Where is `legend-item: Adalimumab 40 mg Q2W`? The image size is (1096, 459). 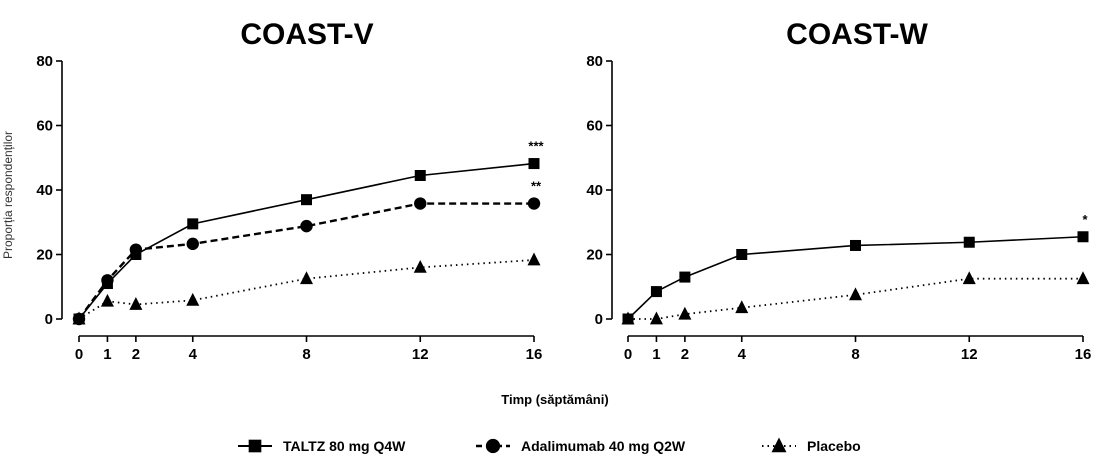 legend-item: Adalimumab 40 mg Q2W is located at coordinates (581, 446).